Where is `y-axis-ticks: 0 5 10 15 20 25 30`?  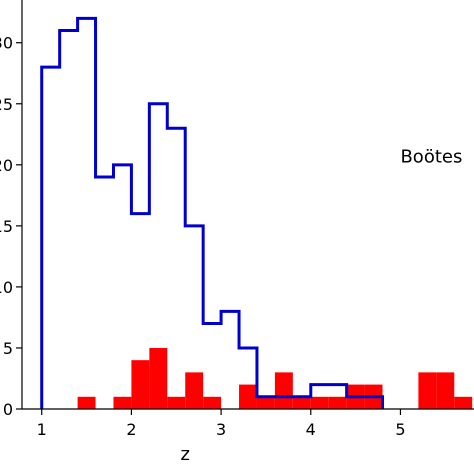 y-axis-ticks: 0 5 10 15 20 25 30 is located at coordinates (11, 226).